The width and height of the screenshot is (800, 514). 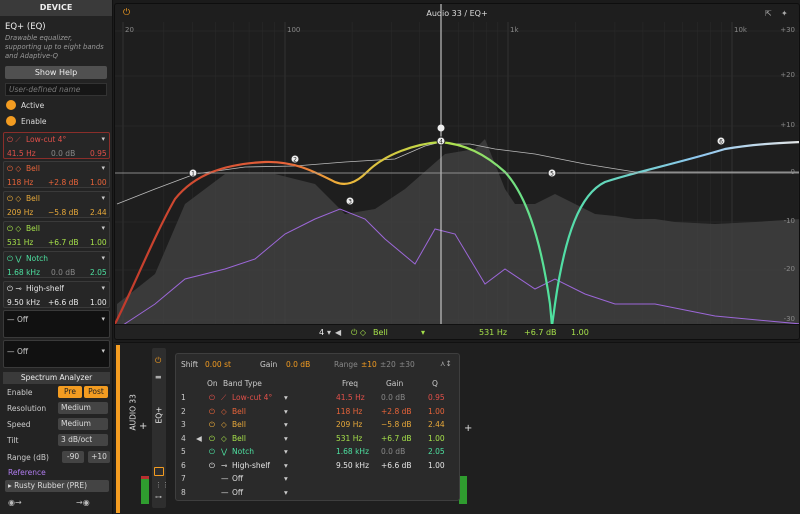 What do you see at coordinates (56, 354) in the screenshot?
I see `band-slot-8: — Off ▾` at bounding box center [56, 354].